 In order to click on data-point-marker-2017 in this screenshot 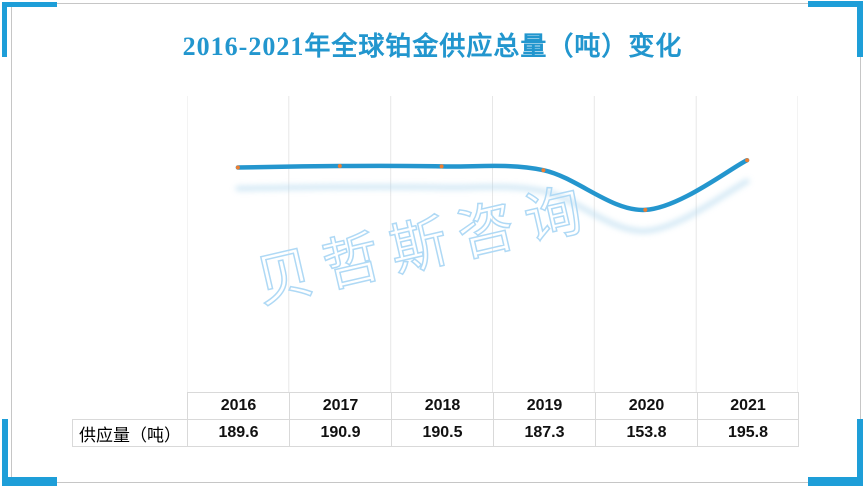, I will do `click(339, 166)`.